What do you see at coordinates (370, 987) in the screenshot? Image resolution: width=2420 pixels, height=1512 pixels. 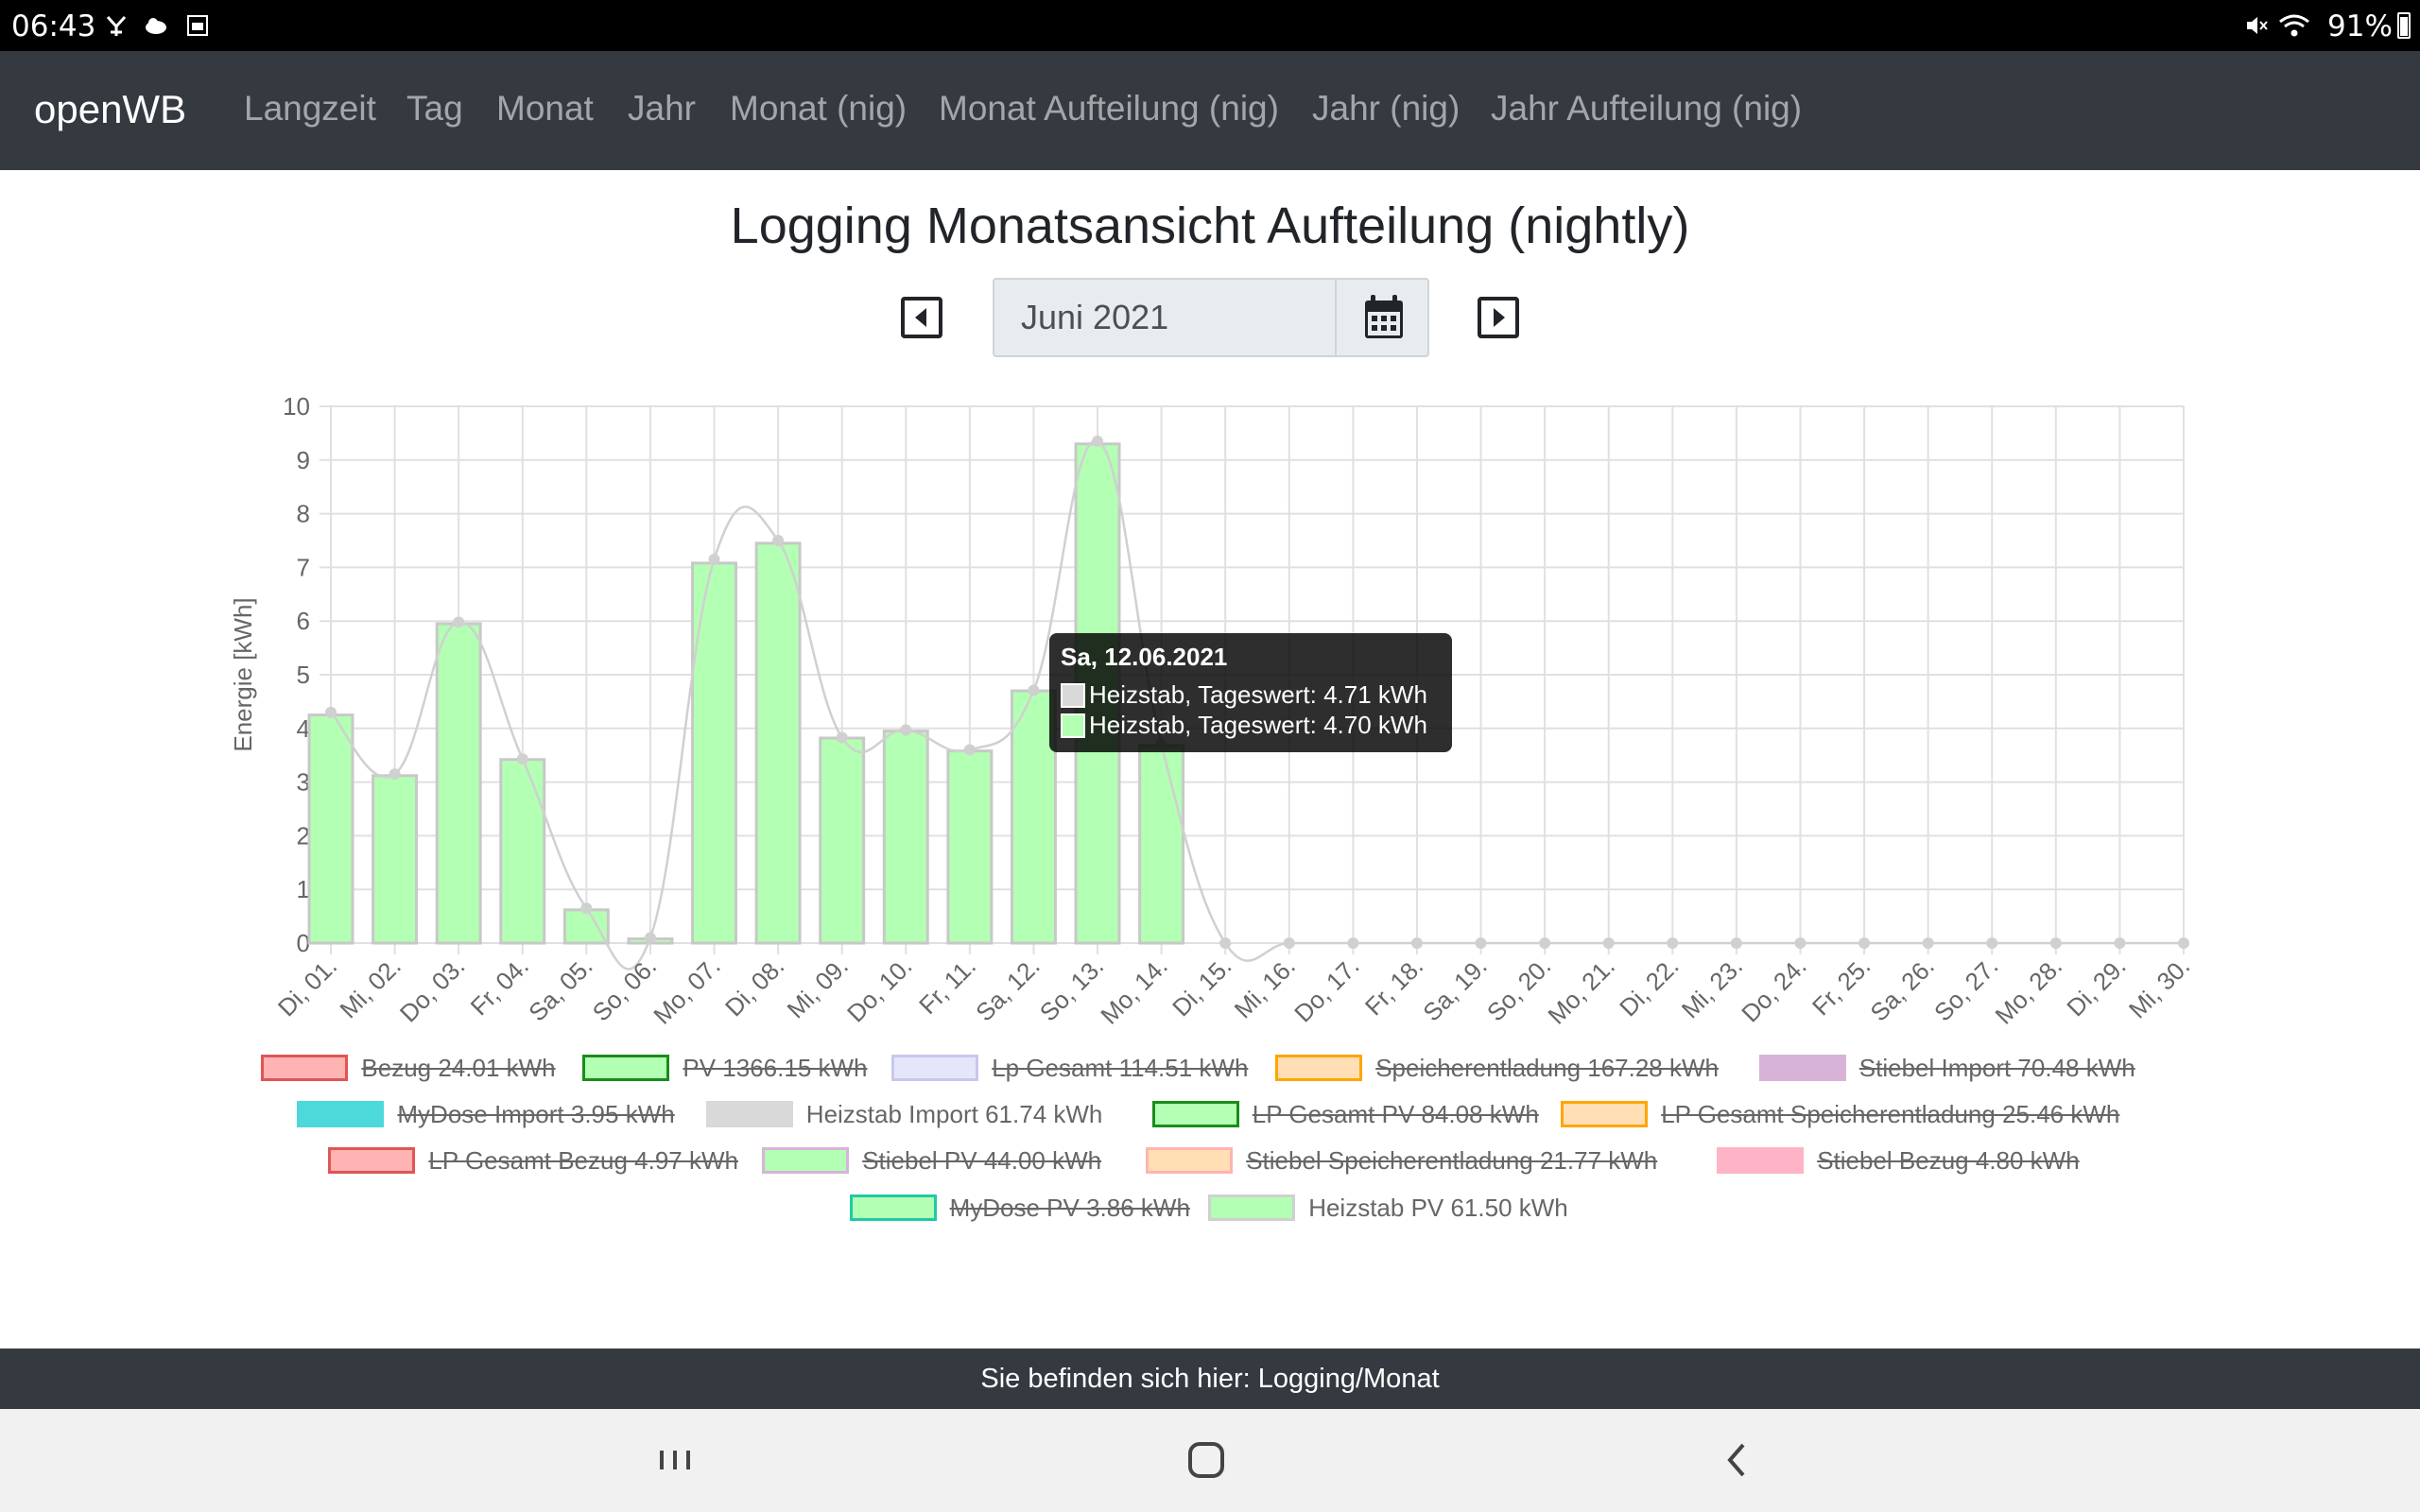 I see `x-tick-label: Mi, 02.` at bounding box center [370, 987].